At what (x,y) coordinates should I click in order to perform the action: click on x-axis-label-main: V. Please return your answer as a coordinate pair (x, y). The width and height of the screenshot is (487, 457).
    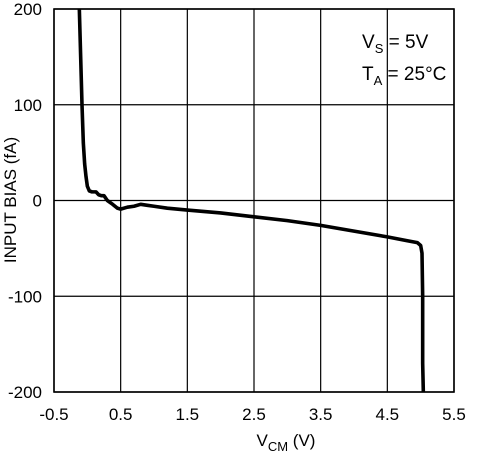
    Looking at the image, I should click on (263, 440).